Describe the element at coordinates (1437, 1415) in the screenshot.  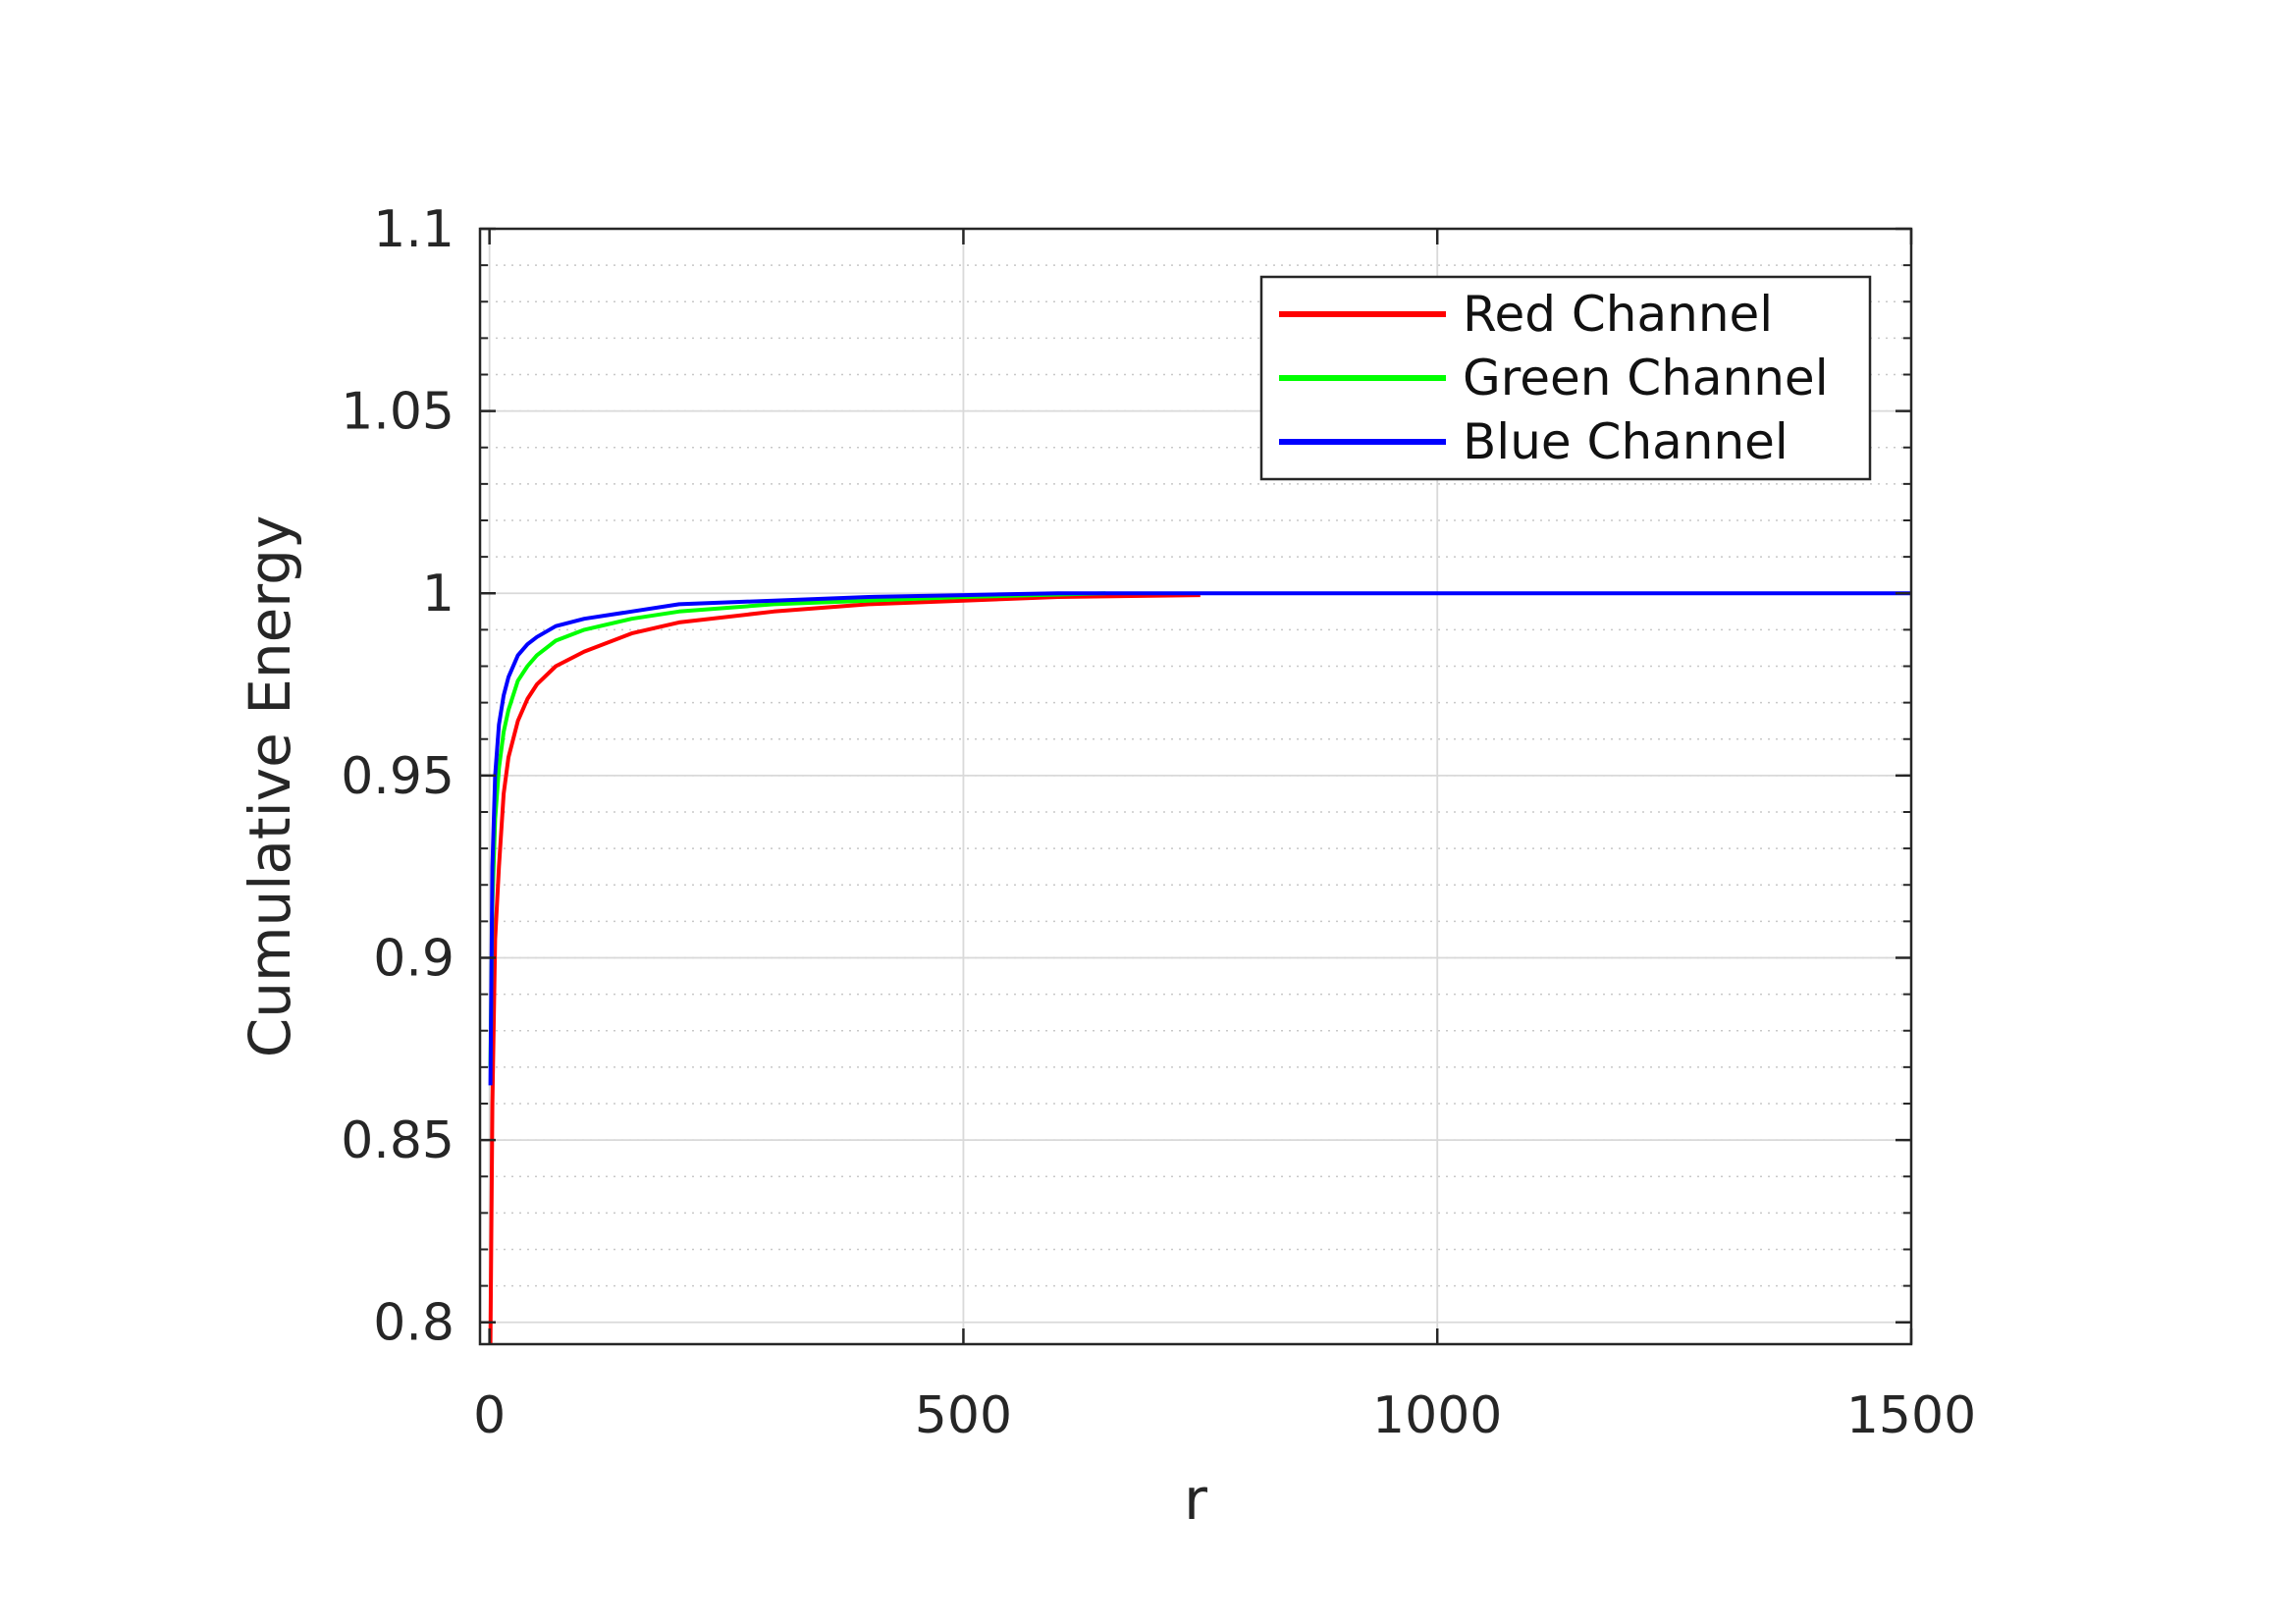
I see `x-tick-label: 1000` at that location.